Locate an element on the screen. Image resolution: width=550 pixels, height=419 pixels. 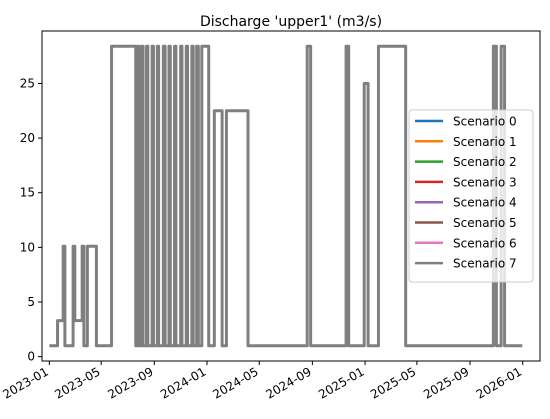
legend-label-scenario-4: Scenario 4 is located at coordinates (485, 203).